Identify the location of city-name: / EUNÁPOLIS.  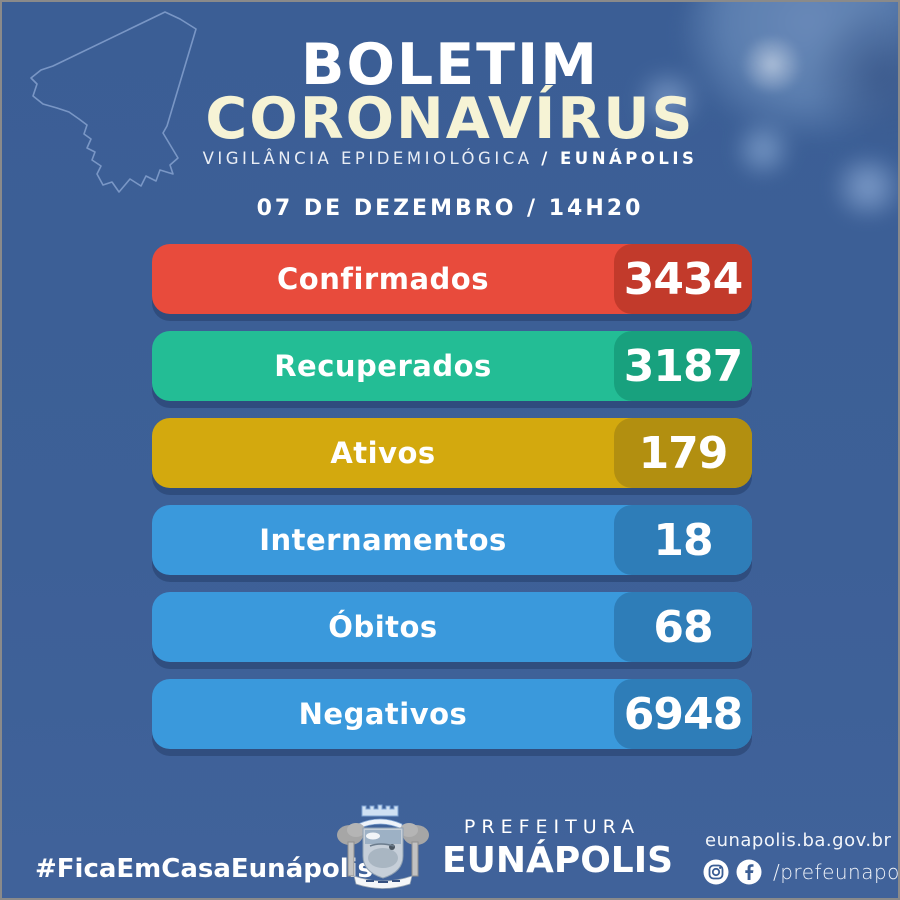
(619, 158).